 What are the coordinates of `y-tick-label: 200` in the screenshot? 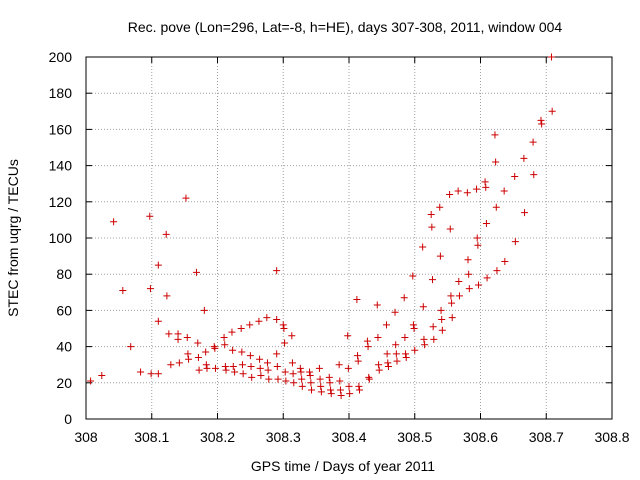 It's located at (61, 57).